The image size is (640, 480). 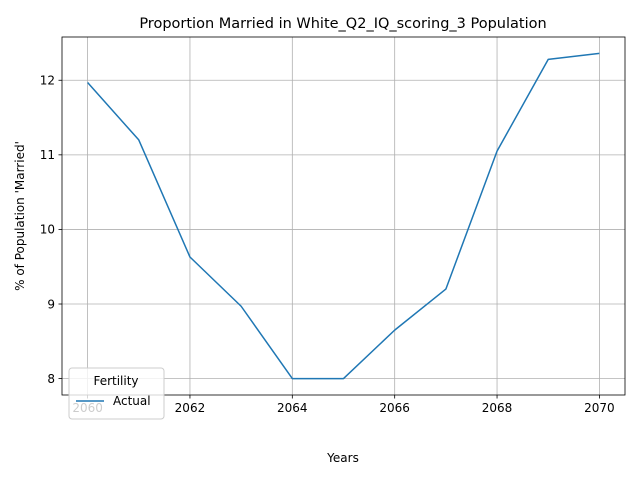 I want to click on x-axis-label: Years, so click(x=342, y=458).